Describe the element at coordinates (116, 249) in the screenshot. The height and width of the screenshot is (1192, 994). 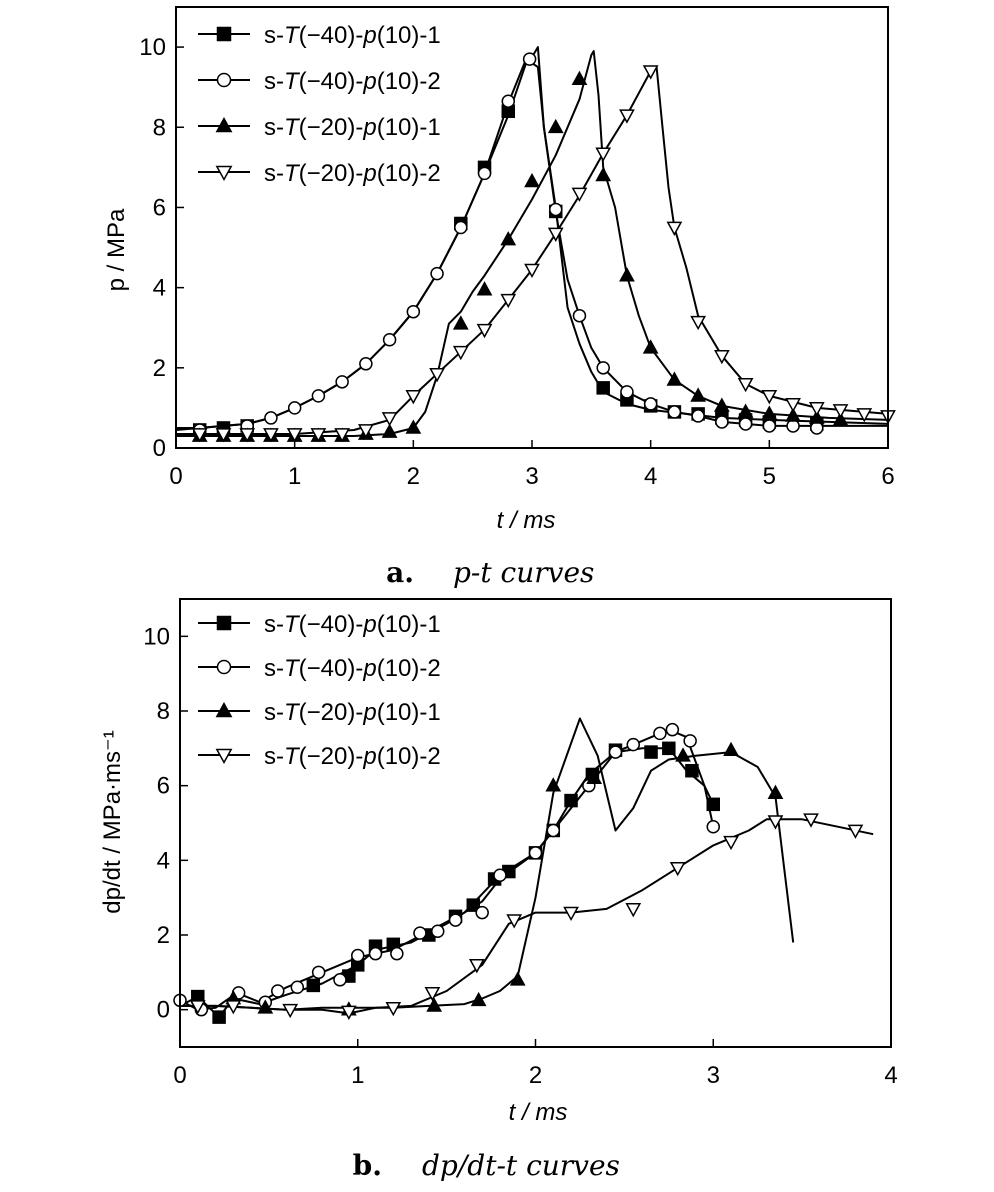
I see `y-axis-label: p / MPa` at that location.